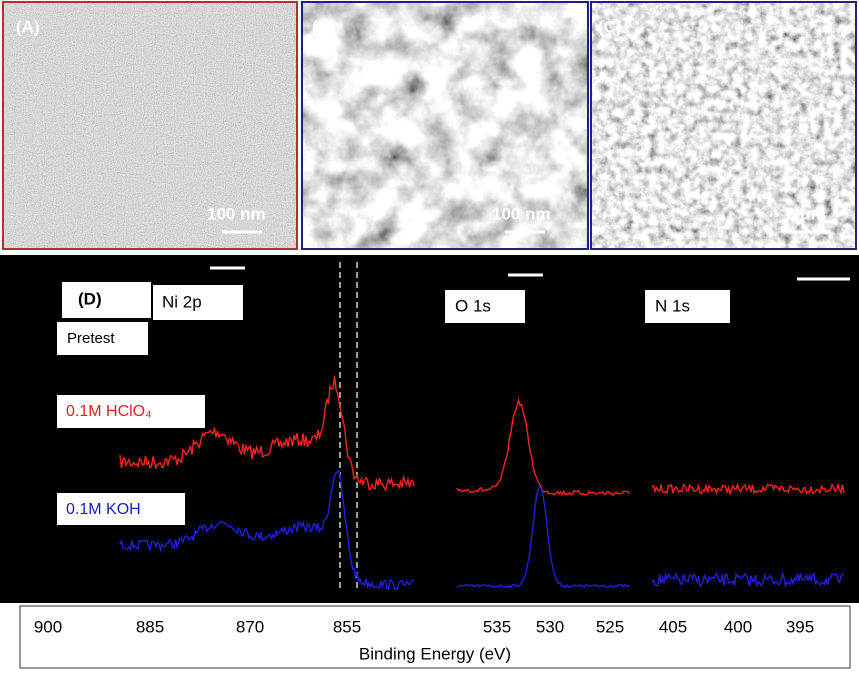 Image resolution: width=859 pixels, height=686 pixels. Describe the element at coordinates (424, 626) in the screenshot. I see `x-tick-labels: 900 885 870 855 535 530 525 405 400 395` at that location.